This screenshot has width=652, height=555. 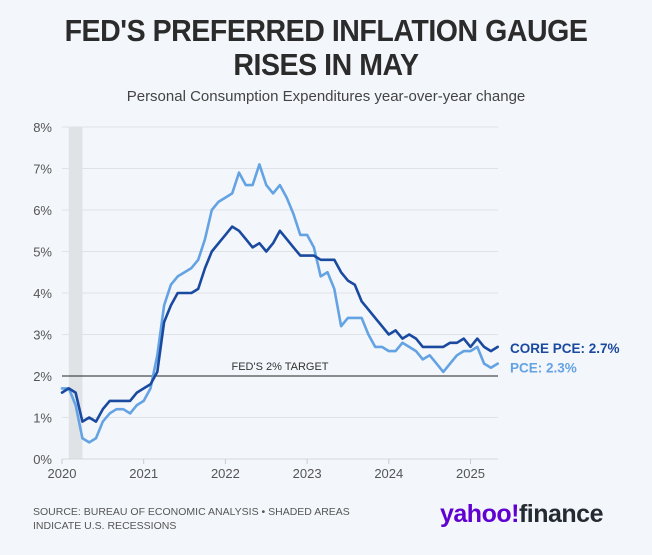 What do you see at coordinates (476, 514) in the screenshot?
I see `logo-yahoo: yahoo` at bounding box center [476, 514].